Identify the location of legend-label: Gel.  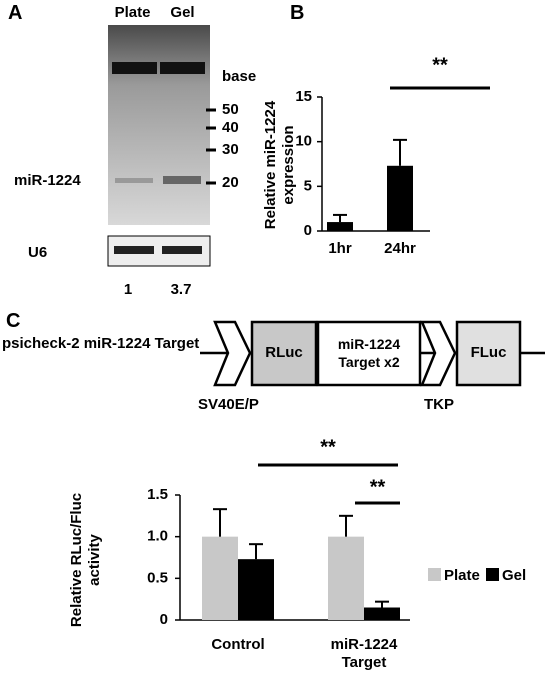
(514, 575).